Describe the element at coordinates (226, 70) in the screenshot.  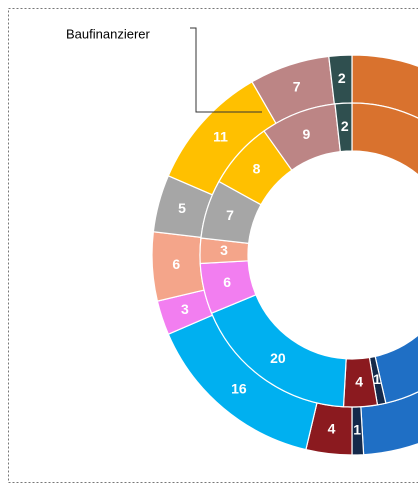
I see `annotation-leader` at that location.